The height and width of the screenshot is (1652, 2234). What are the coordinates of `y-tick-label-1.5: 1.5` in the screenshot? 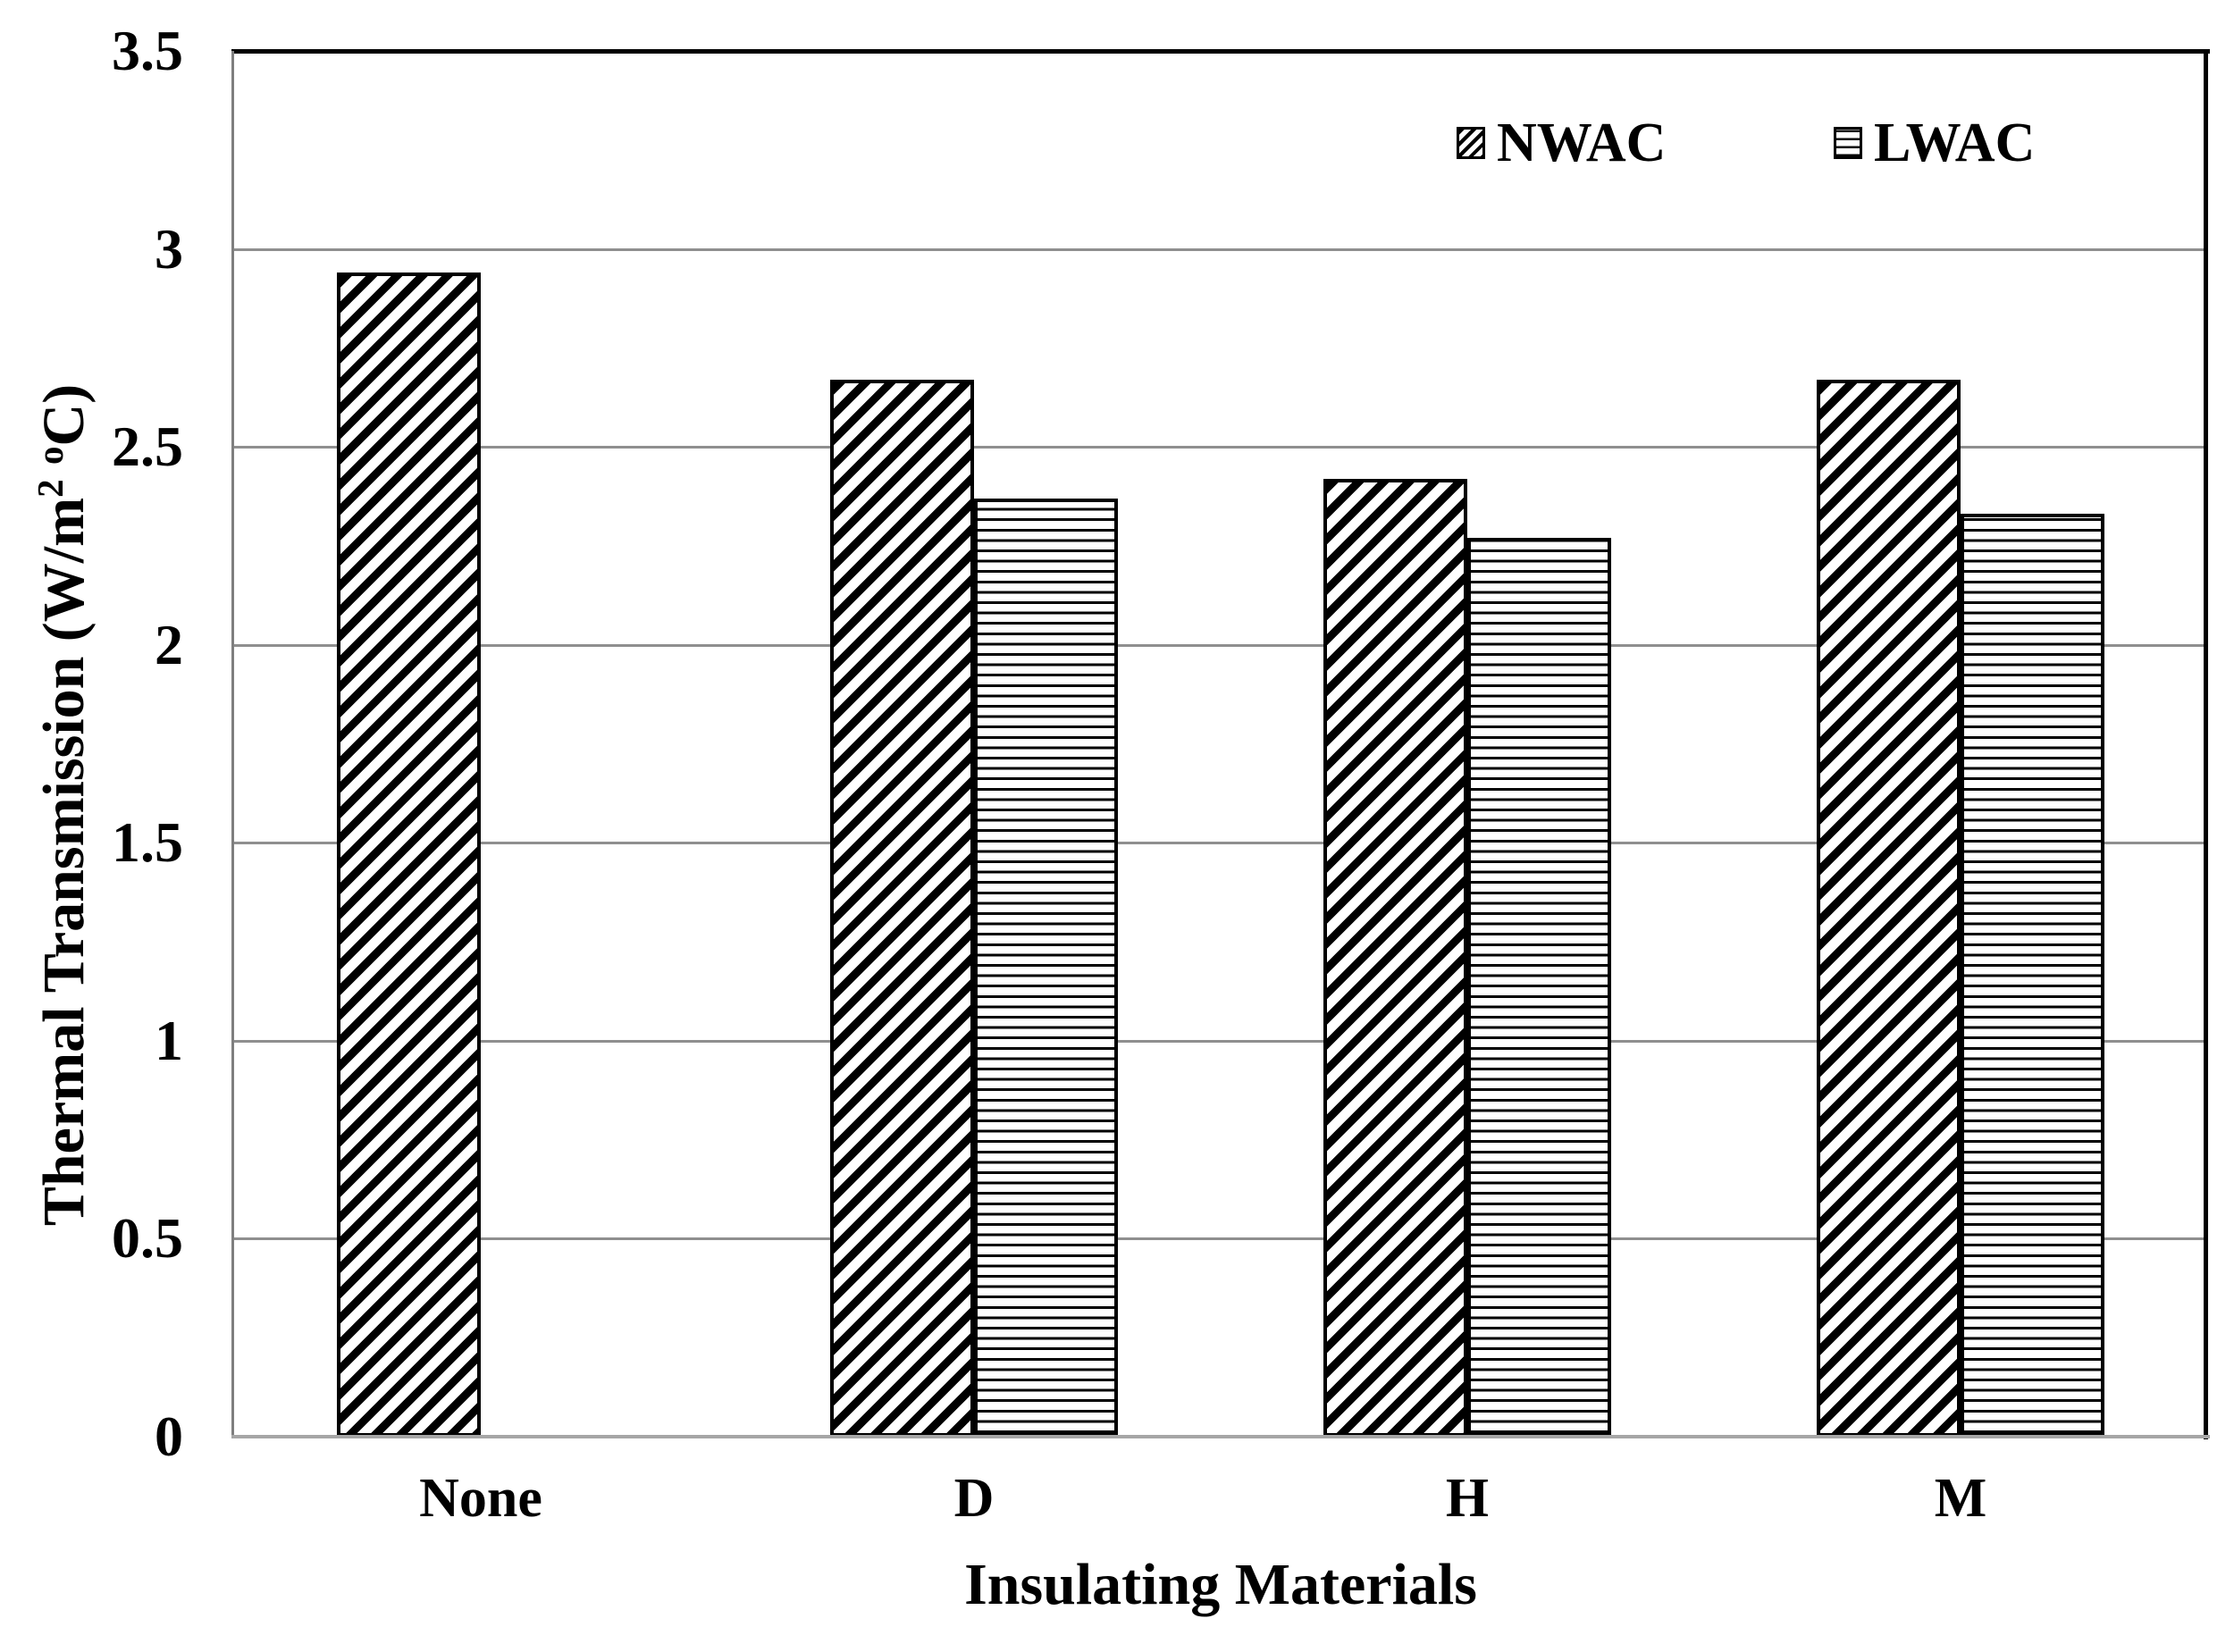 It's located at (147, 842).